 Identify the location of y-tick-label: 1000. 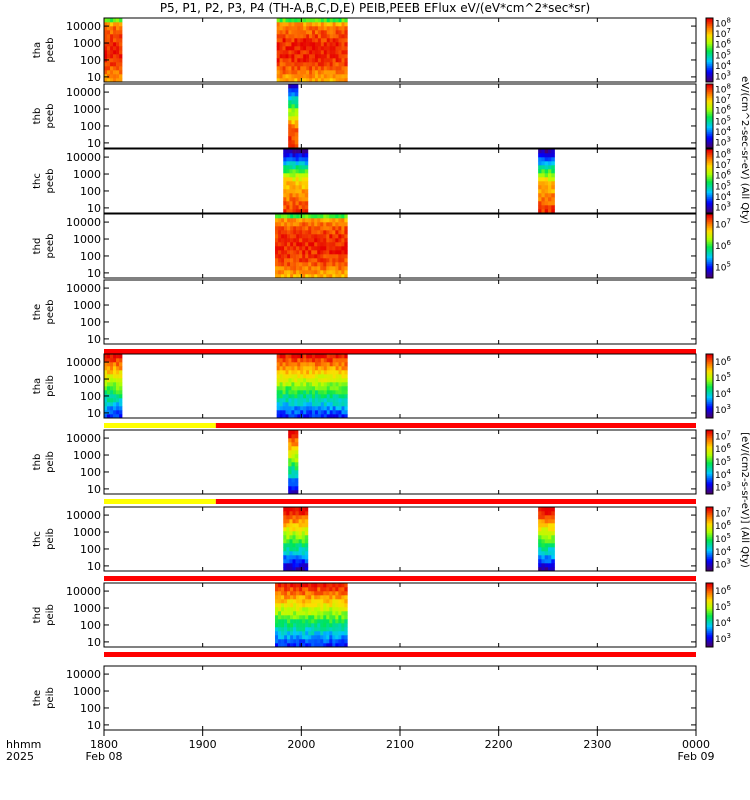
(87, 174).